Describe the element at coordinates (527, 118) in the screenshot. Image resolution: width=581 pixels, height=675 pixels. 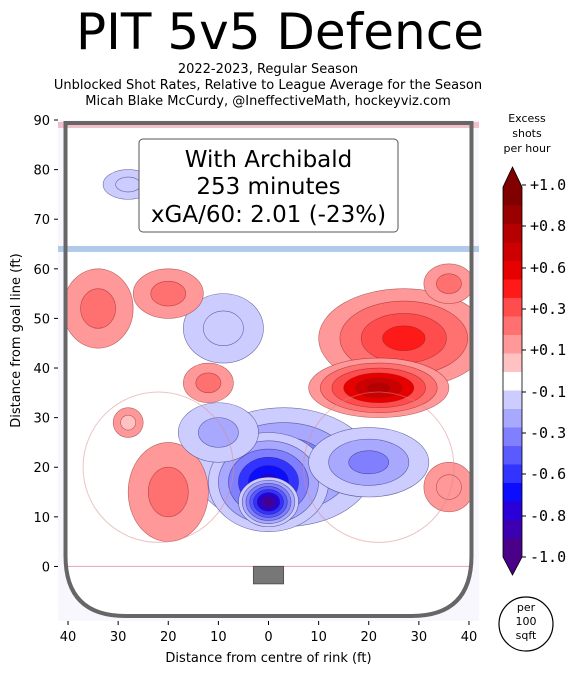
I see `colorbar-title-line: Excess` at that location.